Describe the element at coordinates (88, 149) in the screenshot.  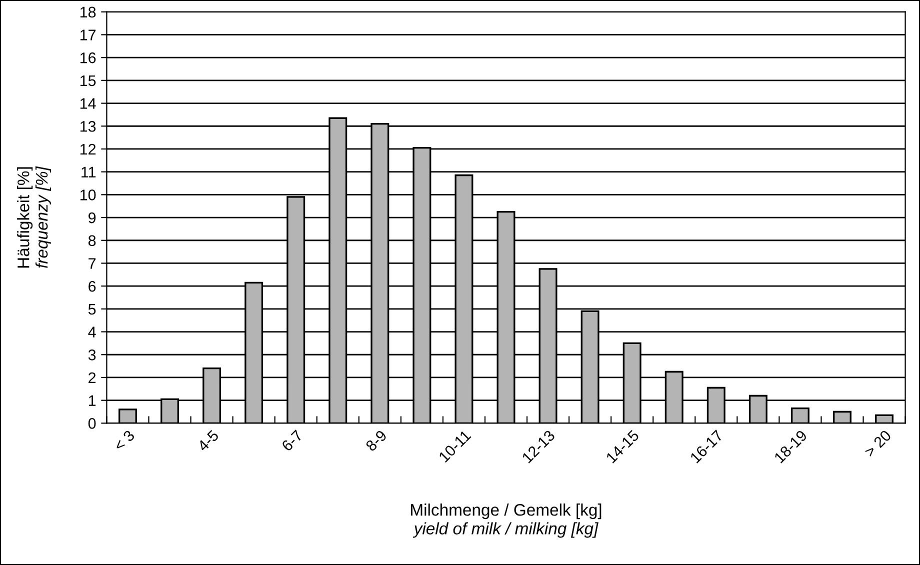
I see `y-tick-label: 12` at that location.